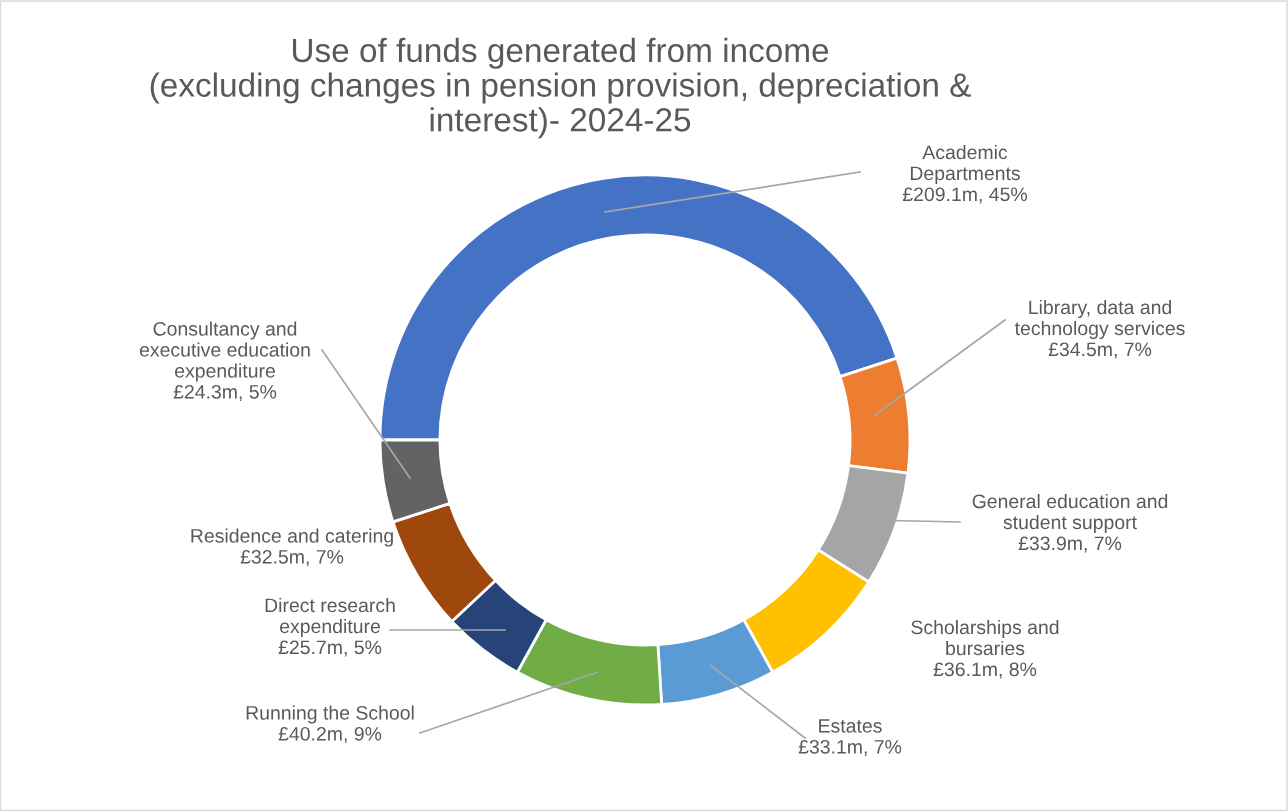 Image resolution: width=1288 pixels, height=811 pixels. What do you see at coordinates (965, 195) in the screenshot?
I see `data-label: £209.1m, 45%` at bounding box center [965, 195].